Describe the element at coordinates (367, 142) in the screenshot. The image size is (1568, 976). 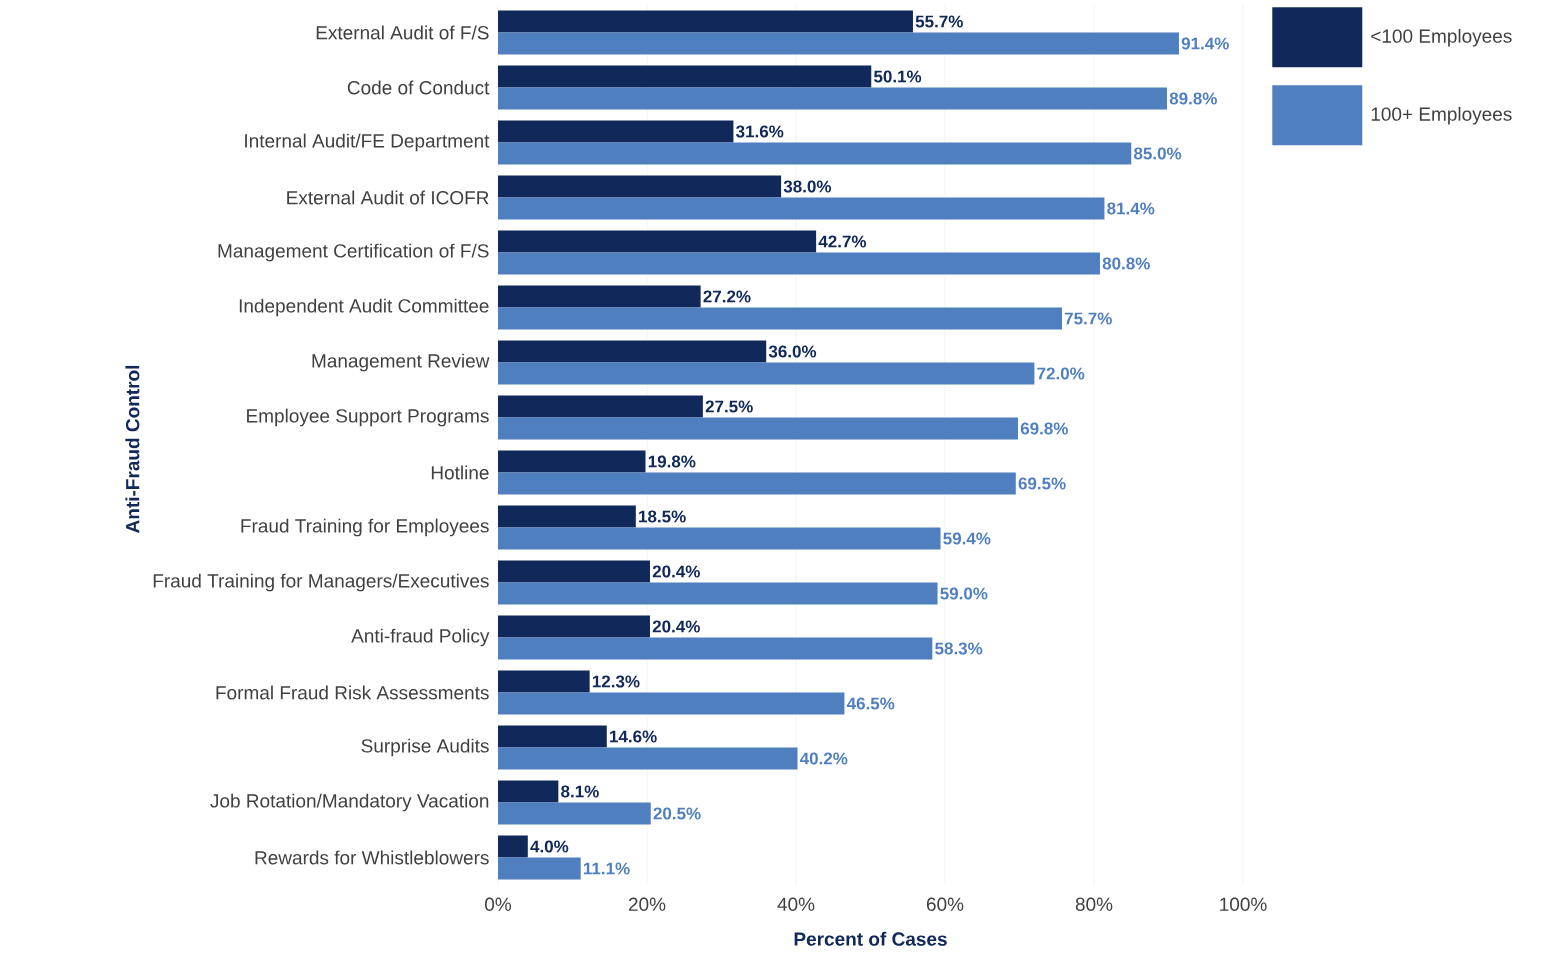
I see `y-tick-label: Internal Audit/FE Department` at that location.